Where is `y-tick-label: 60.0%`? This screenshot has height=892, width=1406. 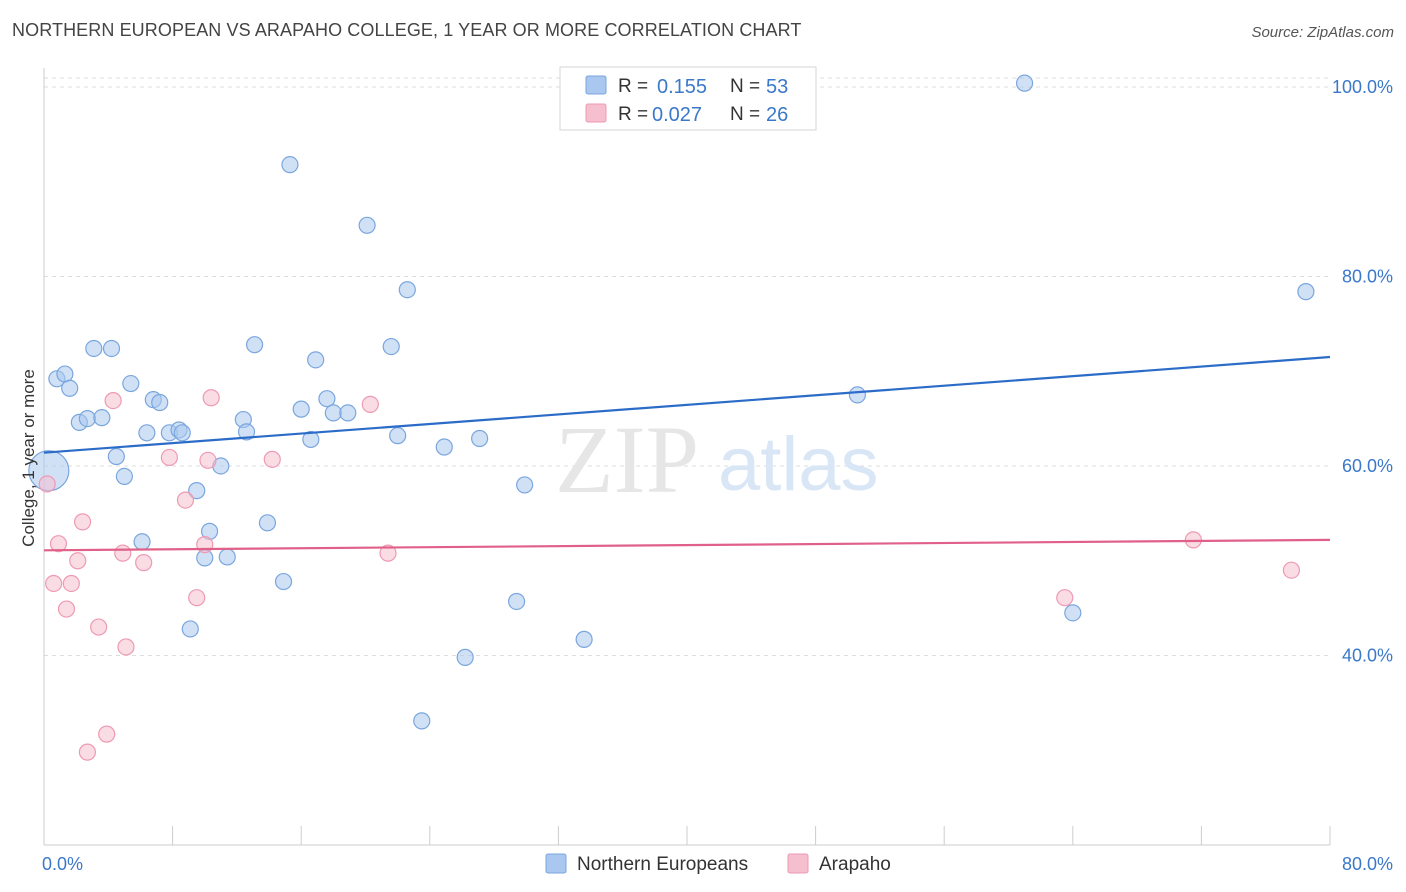
y-tick-label: 60.0% is located at coordinates (1367, 466).